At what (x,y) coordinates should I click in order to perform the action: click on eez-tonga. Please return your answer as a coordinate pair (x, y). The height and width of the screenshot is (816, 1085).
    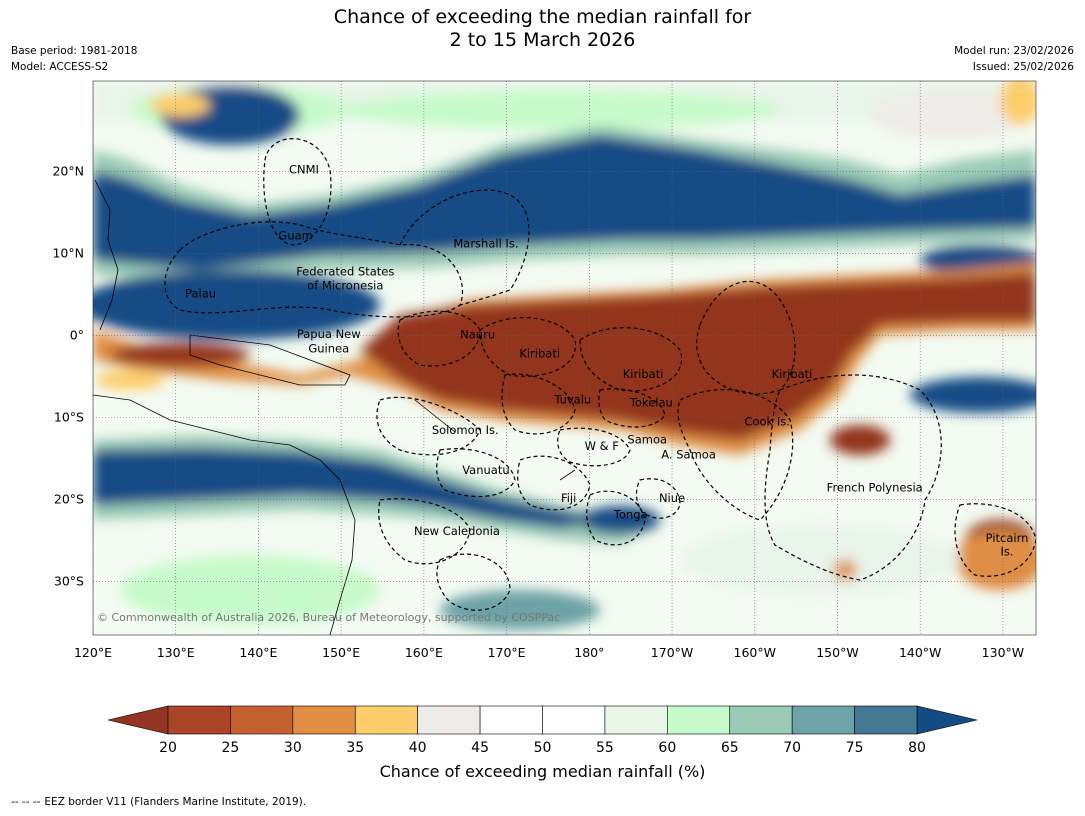
    Looking at the image, I should click on (616, 518).